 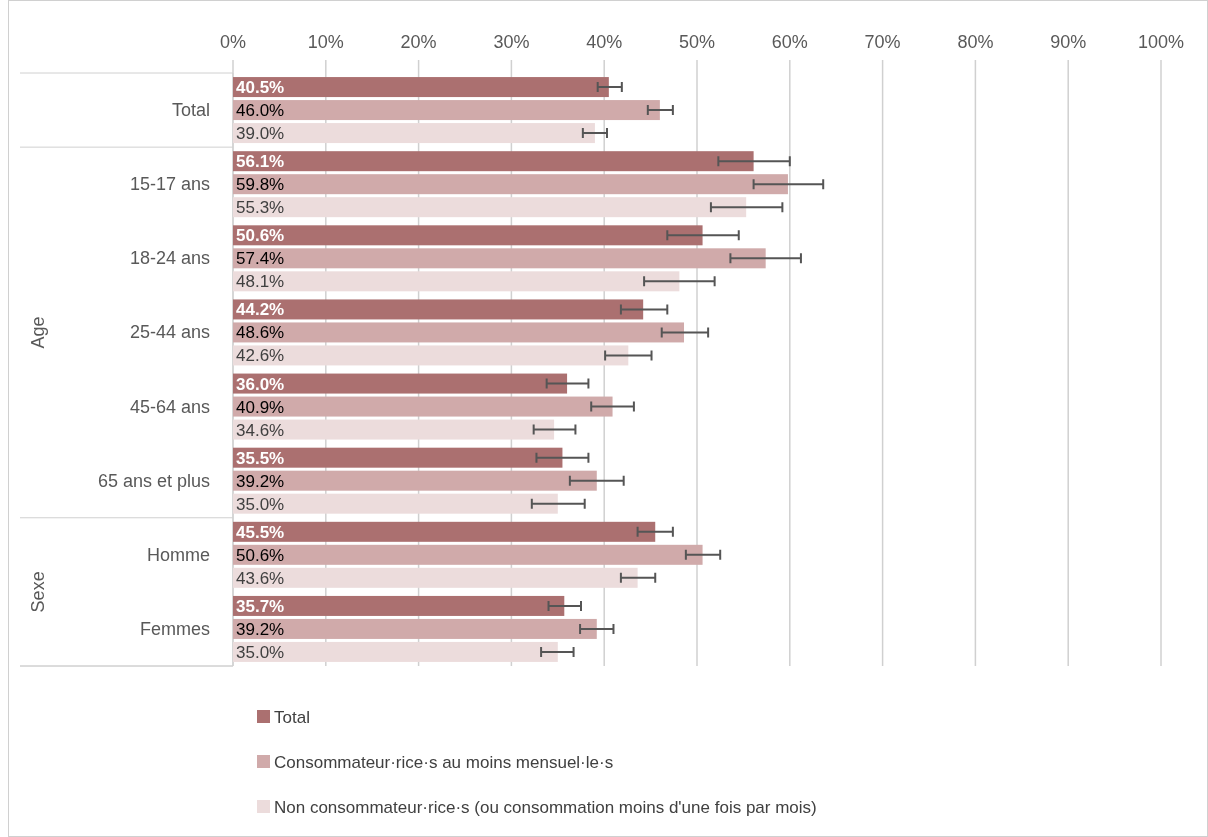 I want to click on data-label: 36.0%, so click(x=260, y=384).